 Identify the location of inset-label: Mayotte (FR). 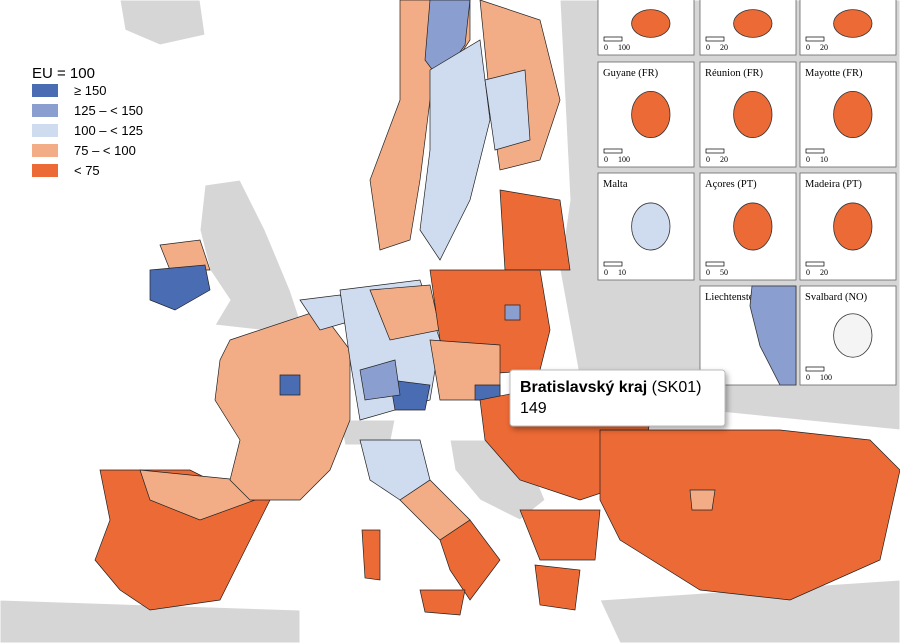
(834, 73).